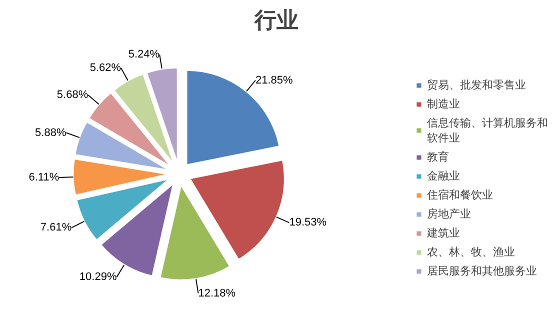  I want to click on legend-label: 建筑业, so click(443, 233).